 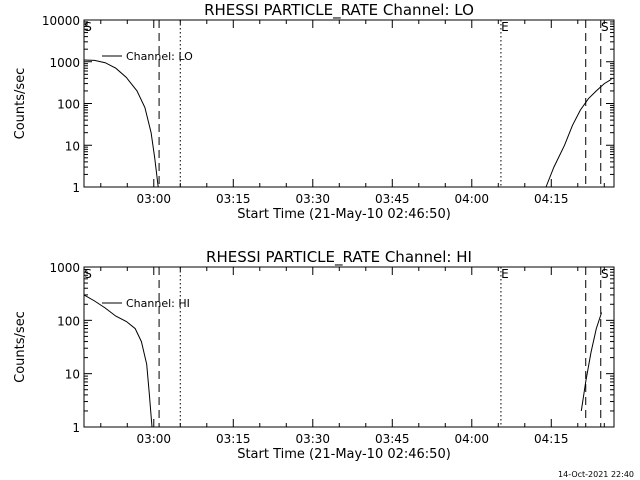 I want to click on legend-label: Channel: LO, so click(x=159, y=56).